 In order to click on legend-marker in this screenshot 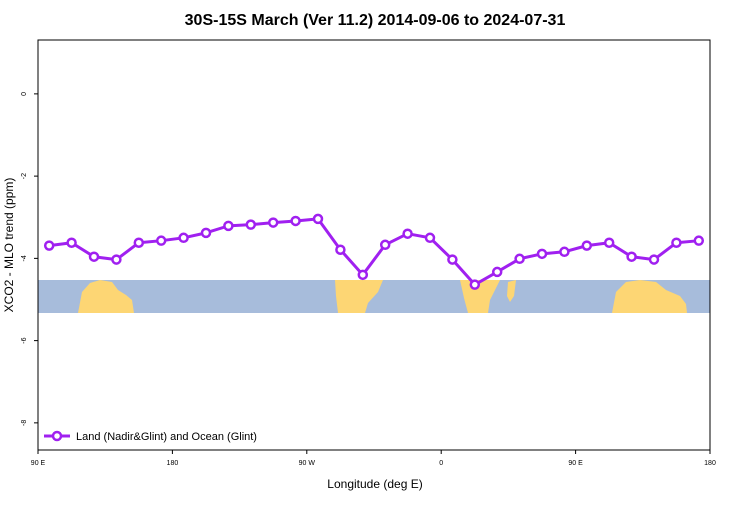, I will do `click(57, 436)`.